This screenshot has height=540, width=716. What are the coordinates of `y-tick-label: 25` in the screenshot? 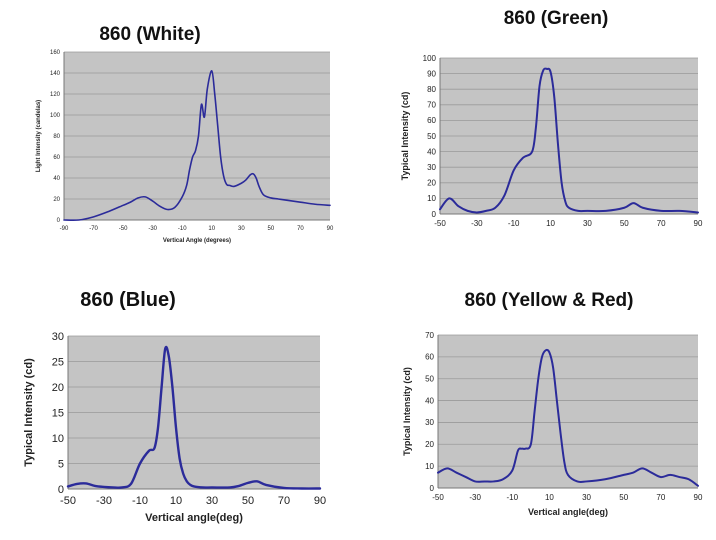 It's located at (58, 362).